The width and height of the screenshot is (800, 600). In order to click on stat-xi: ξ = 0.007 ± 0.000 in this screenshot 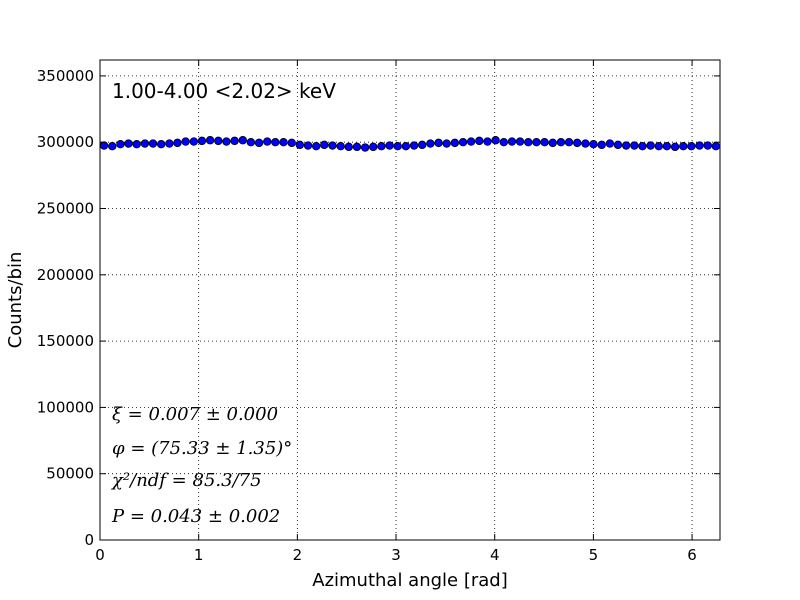, I will do `click(195, 414)`.